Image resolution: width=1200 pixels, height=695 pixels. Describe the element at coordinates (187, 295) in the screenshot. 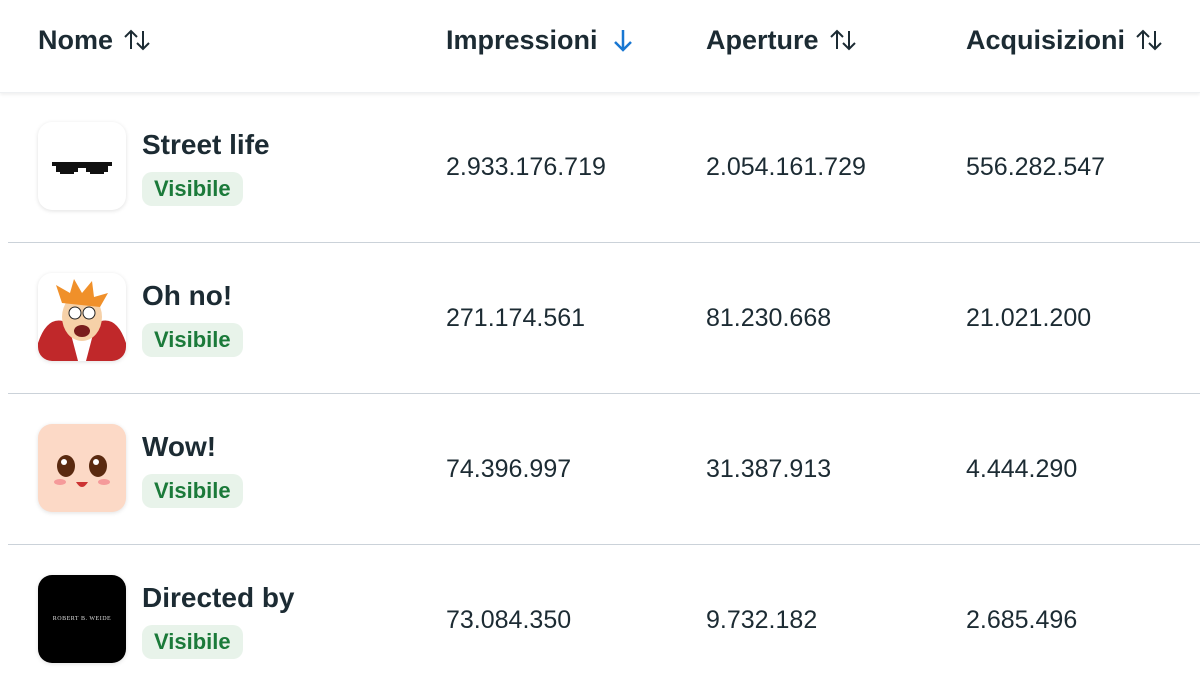

I see `sticker-name: Oh no!` at that location.